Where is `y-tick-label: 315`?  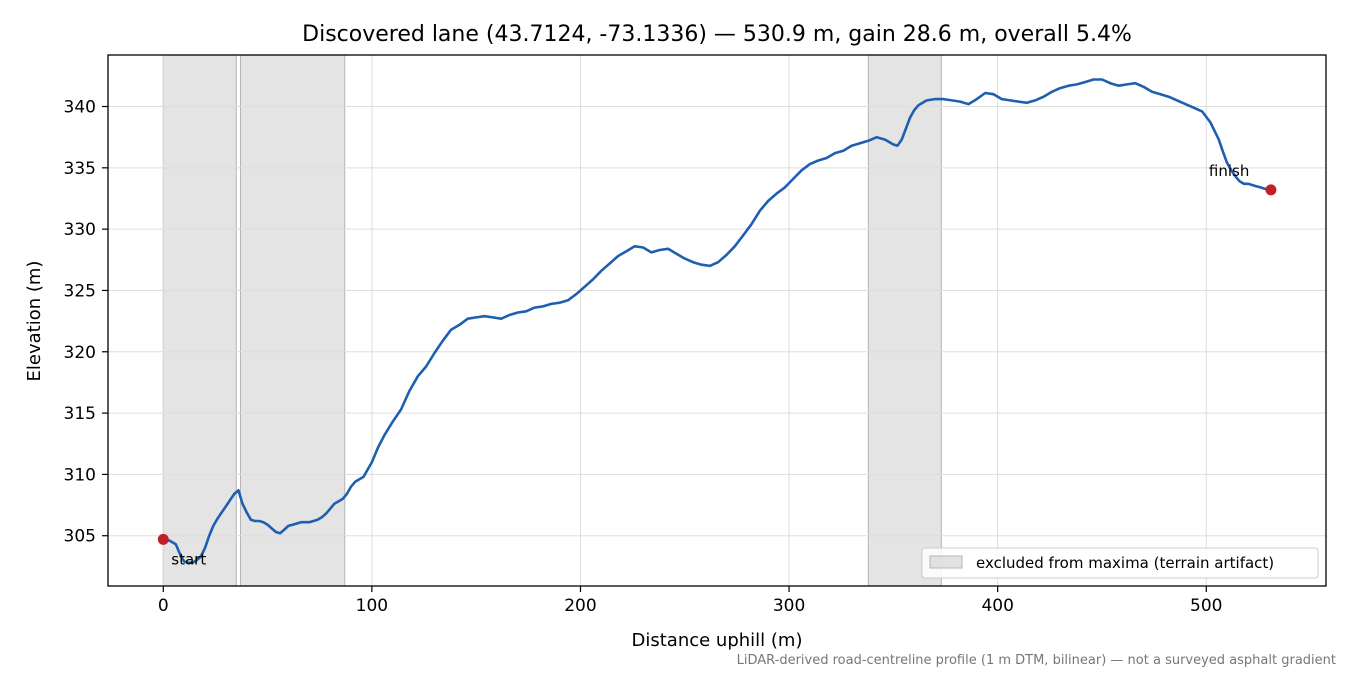 y-tick-label: 315 is located at coordinates (80, 414).